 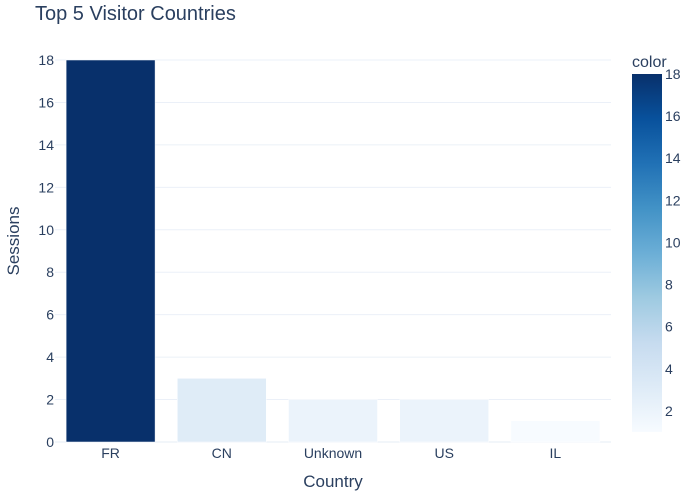 I want to click on y-tick-label: 4, so click(x=50, y=357).